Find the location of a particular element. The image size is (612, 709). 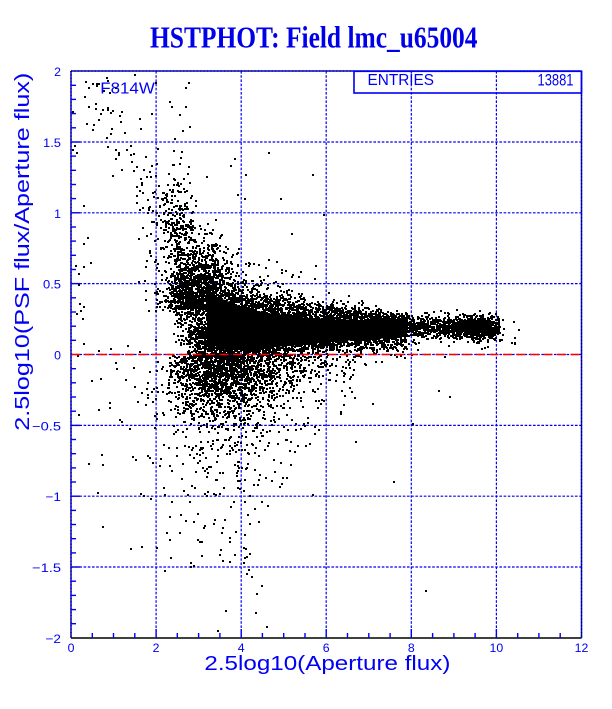

svg-text: 1 is located at coordinates (57, 214).